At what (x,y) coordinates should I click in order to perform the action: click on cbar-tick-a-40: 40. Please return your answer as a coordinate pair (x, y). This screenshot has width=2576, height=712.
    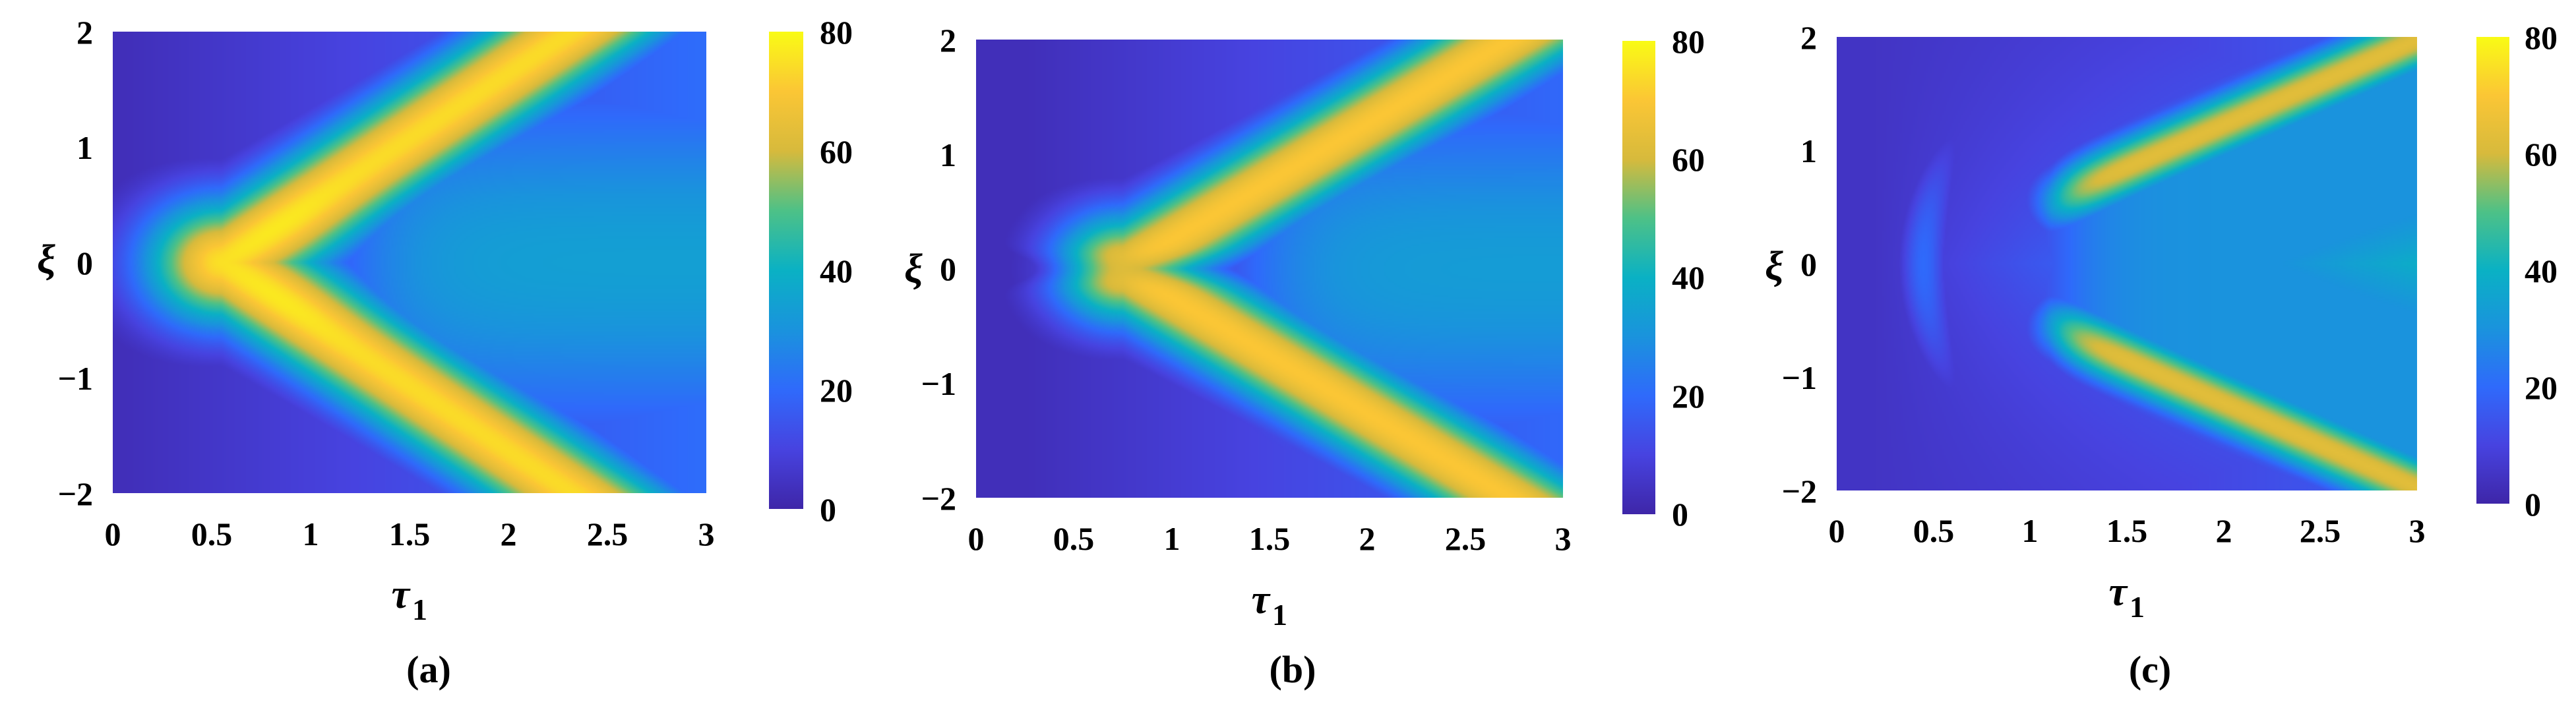
    Looking at the image, I should click on (836, 270).